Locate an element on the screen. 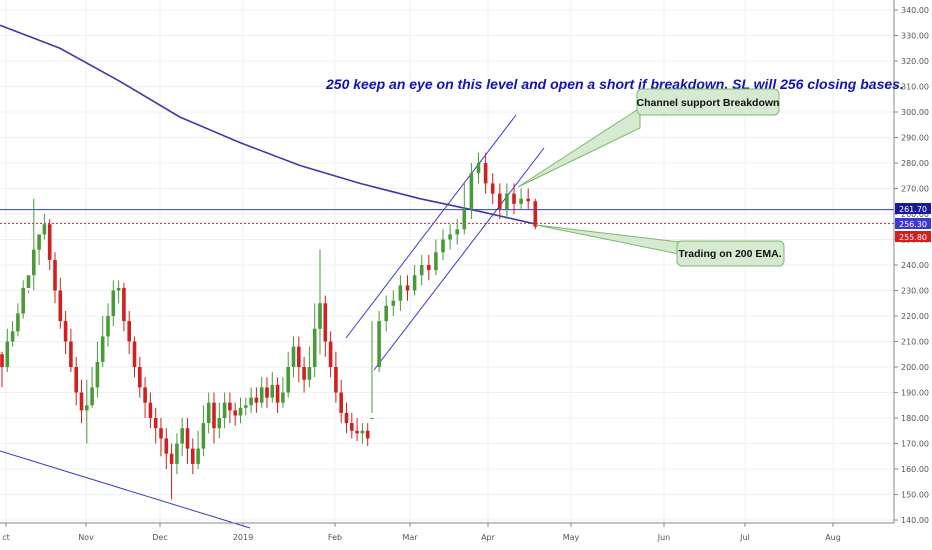  y-tick-label: 210.00 is located at coordinates (915, 342).